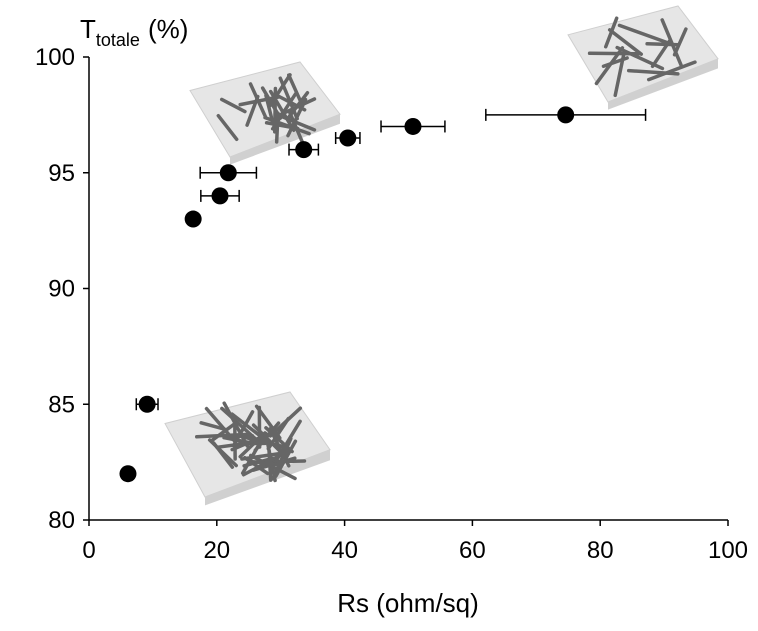 This screenshot has width=758, height=631. I want to click on y-tick-label: 90, so click(61, 289).